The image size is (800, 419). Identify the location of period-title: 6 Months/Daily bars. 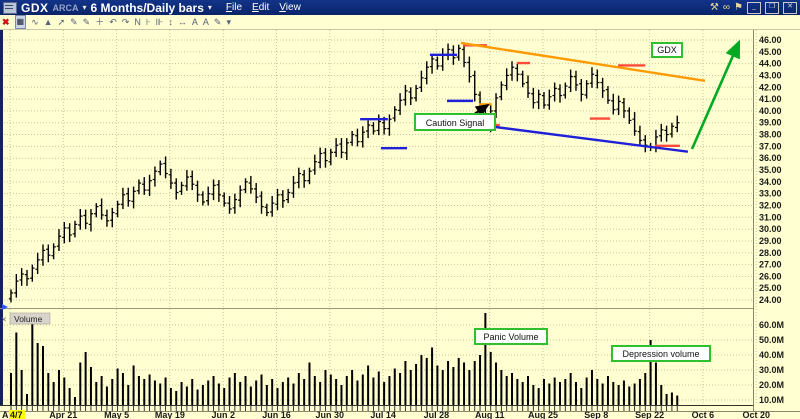
(147, 7).